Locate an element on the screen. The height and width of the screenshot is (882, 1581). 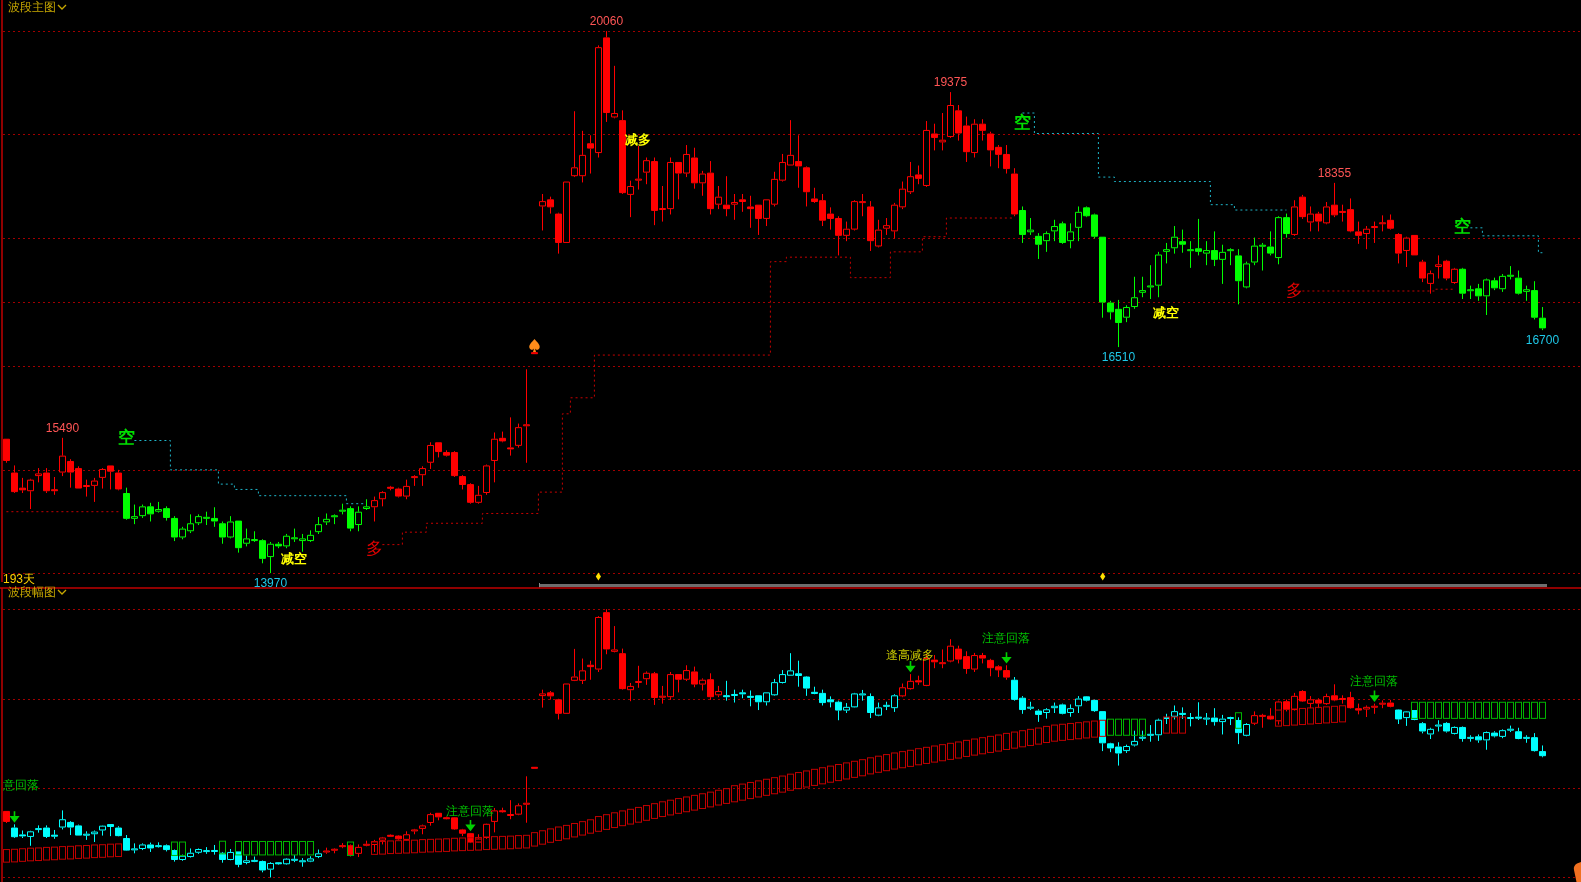
annotation: 19375 is located at coordinates (950, 82).